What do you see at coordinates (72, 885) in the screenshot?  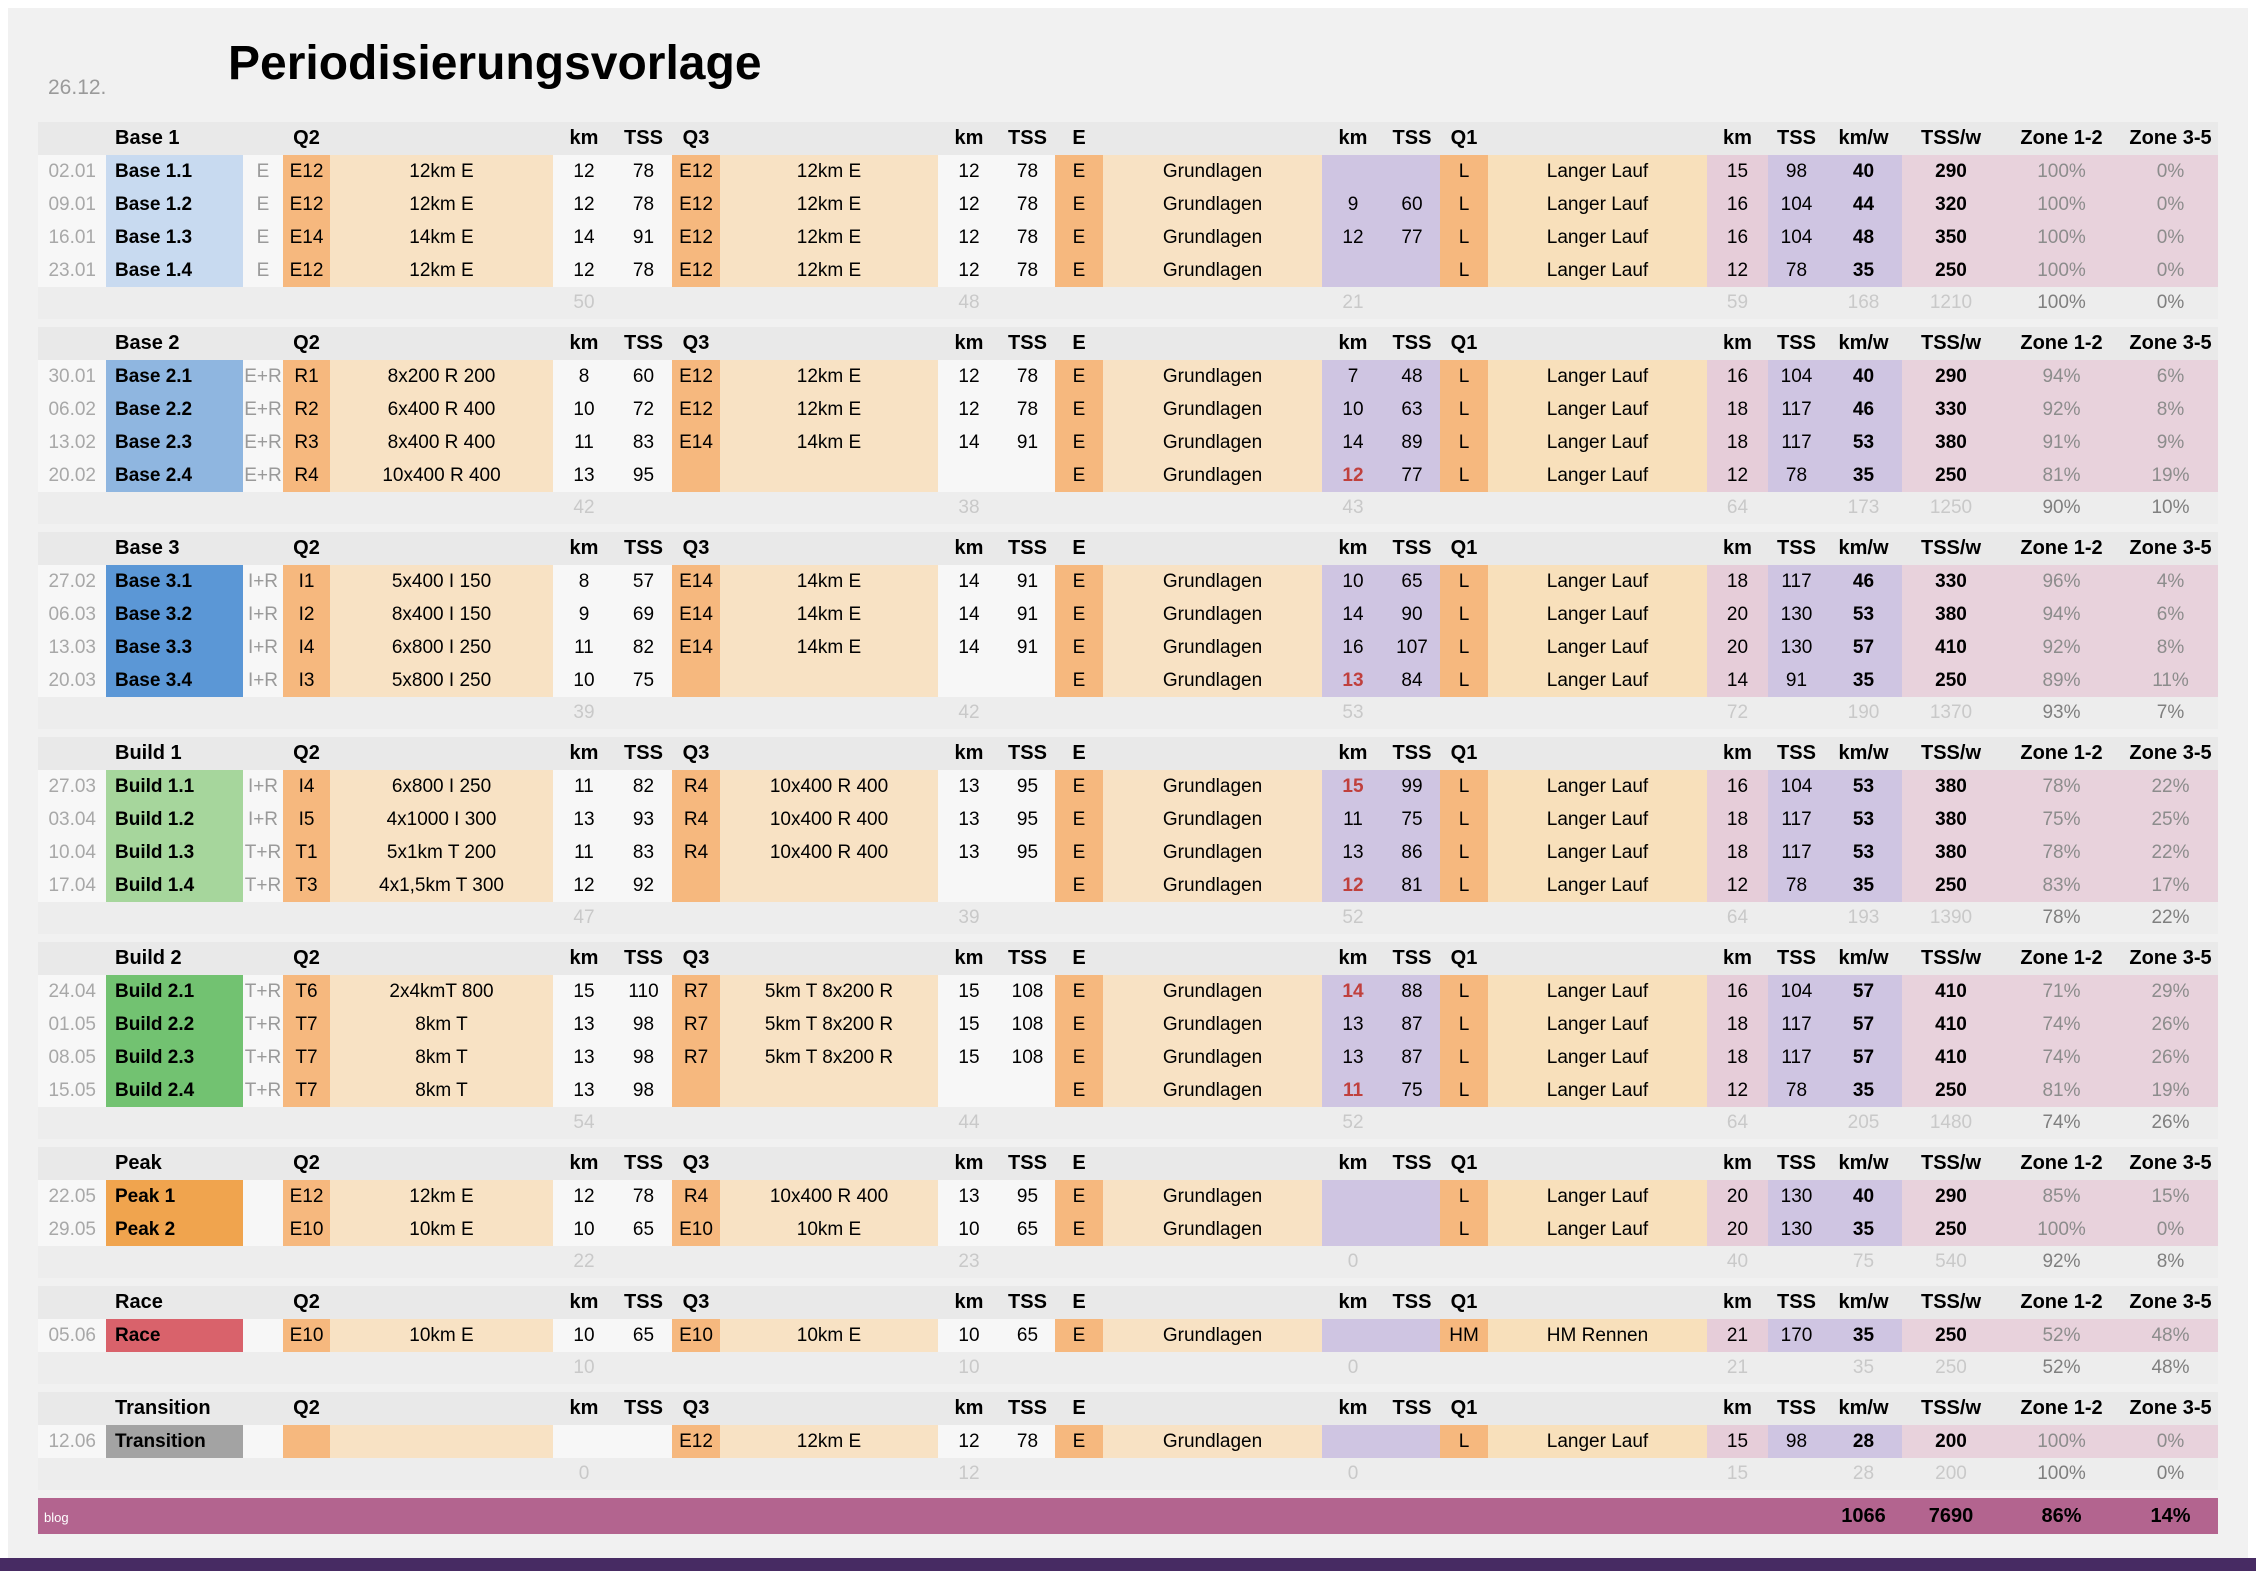 I see `cell-date: 17.04` at bounding box center [72, 885].